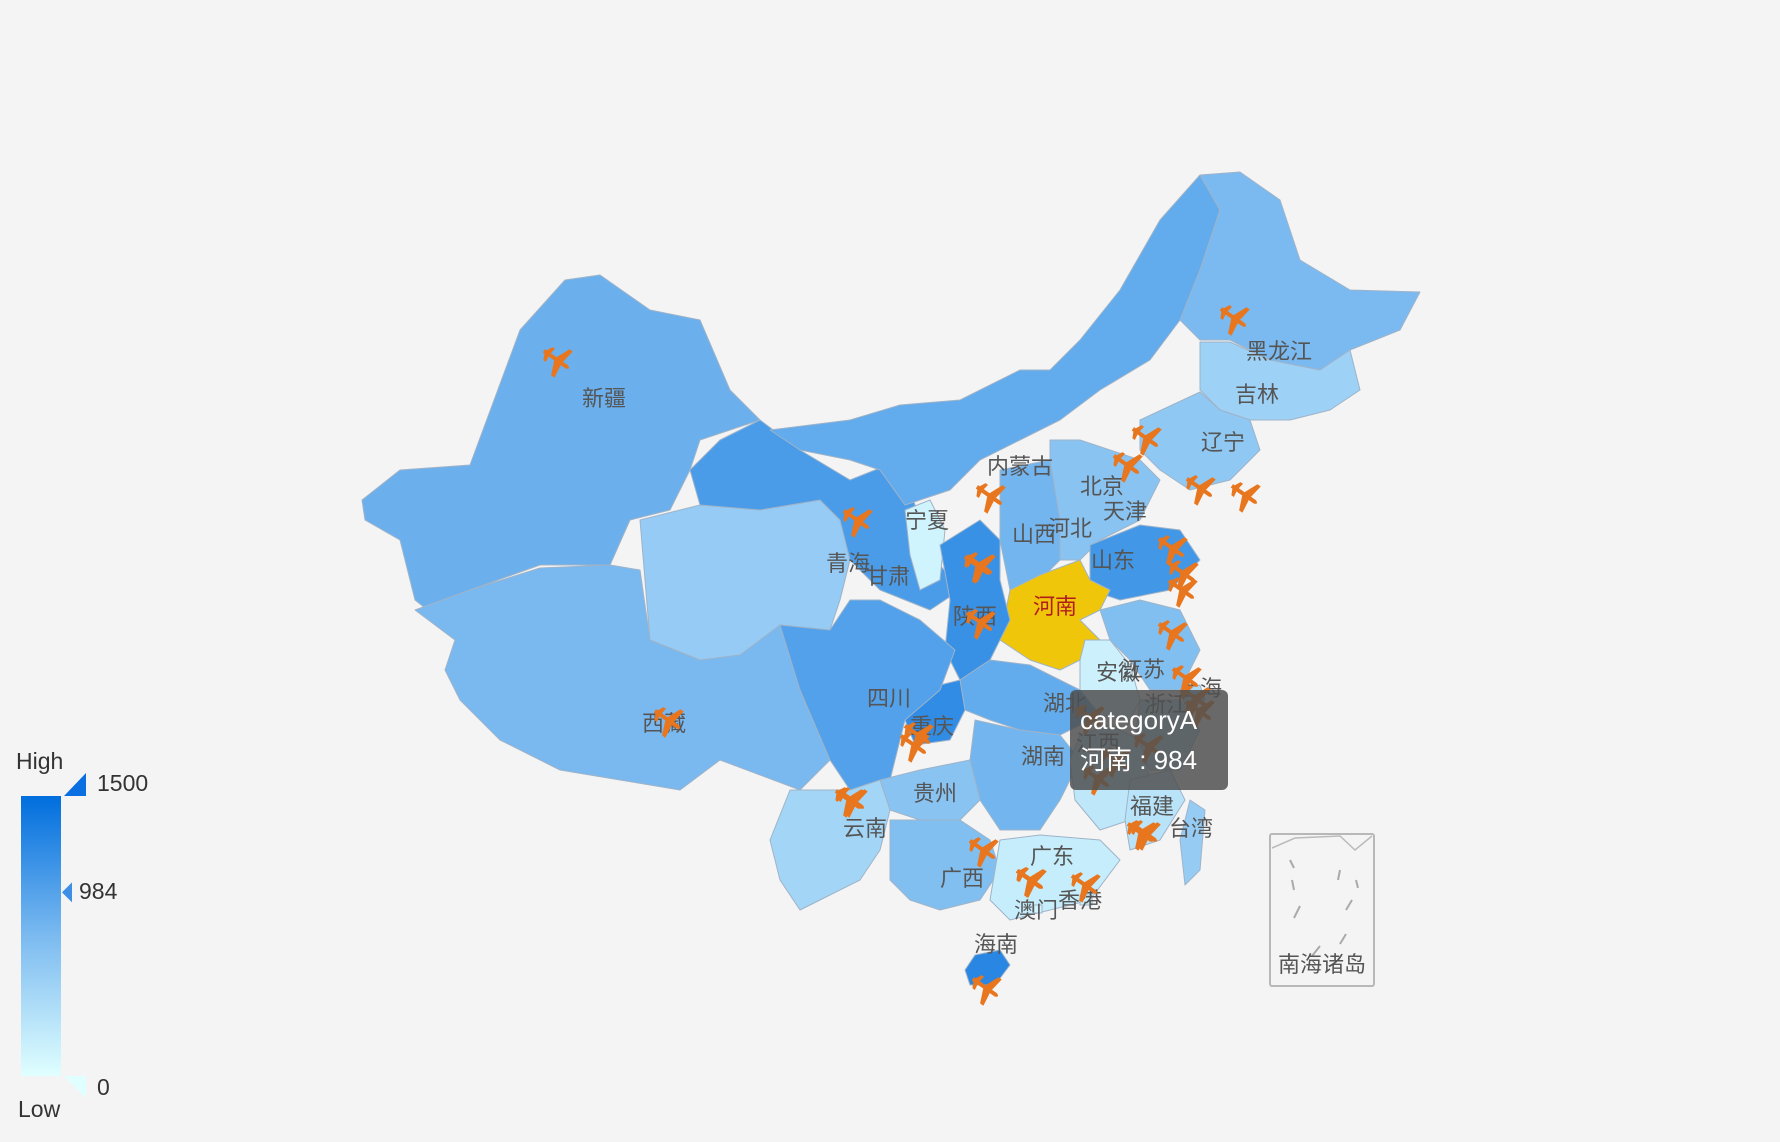 The image size is (1780, 1142). I want to click on province-label: 辽宁, so click(1223, 443).